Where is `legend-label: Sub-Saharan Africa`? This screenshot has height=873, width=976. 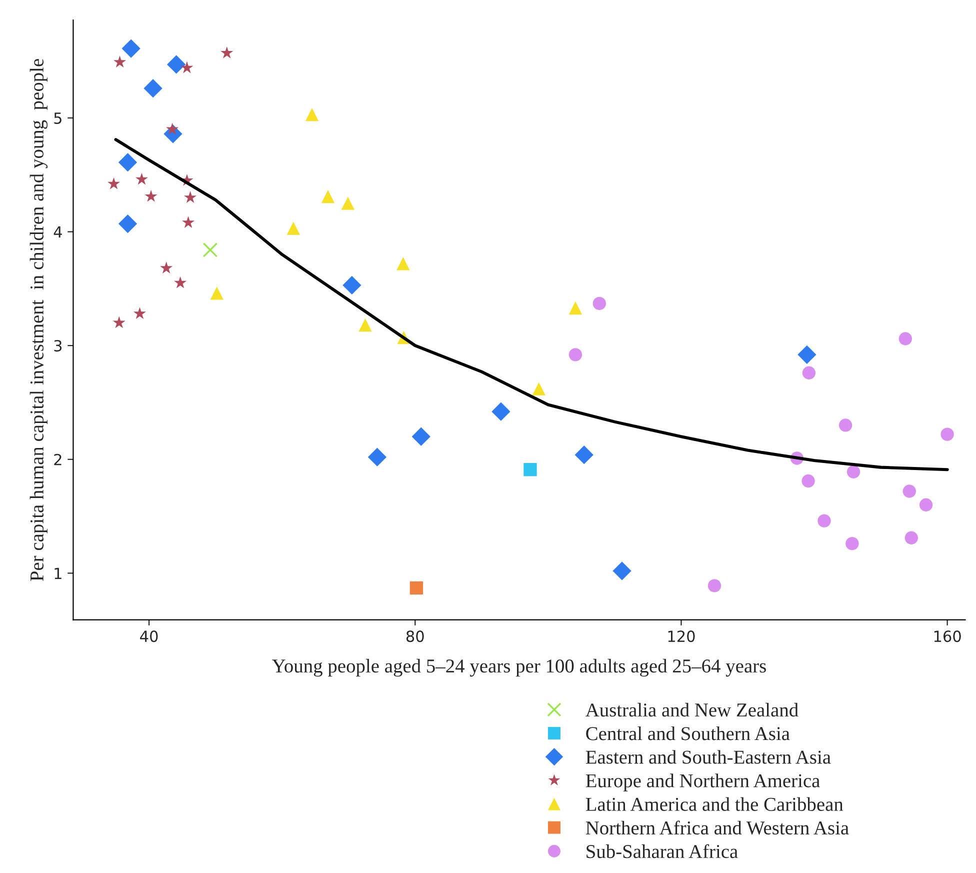 legend-label: Sub-Saharan Africa is located at coordinates (662, 851).